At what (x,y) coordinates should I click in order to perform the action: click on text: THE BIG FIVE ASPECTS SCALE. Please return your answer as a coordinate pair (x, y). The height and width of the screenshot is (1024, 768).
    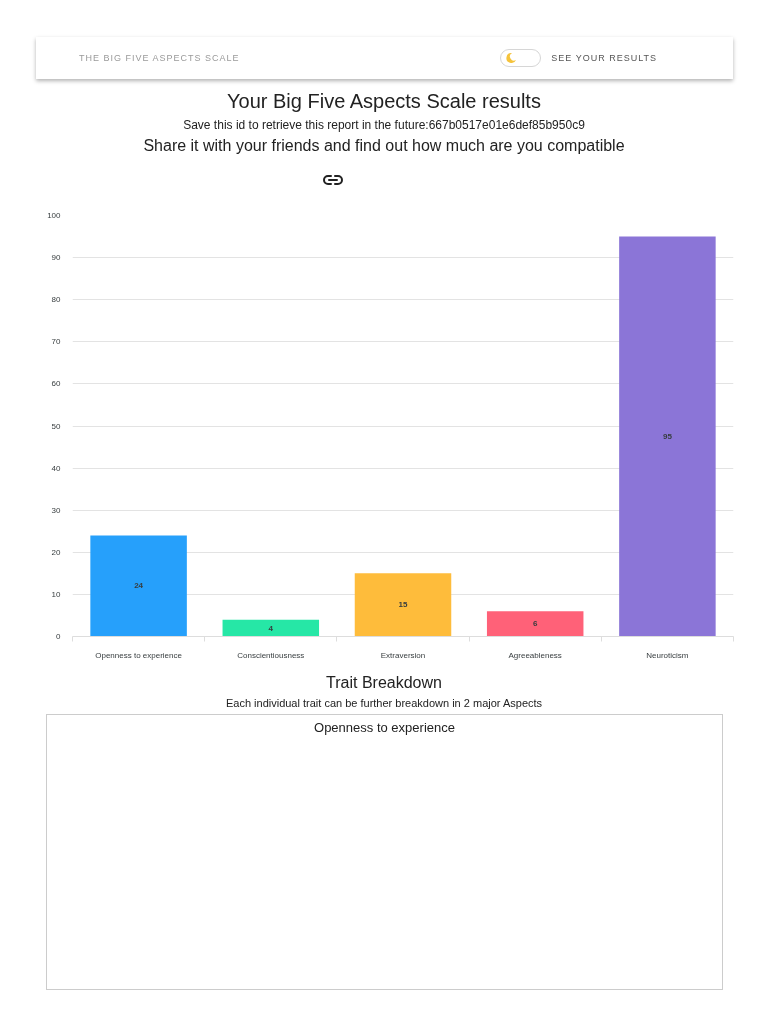
    Looking at the image, I should click on (159, 58).